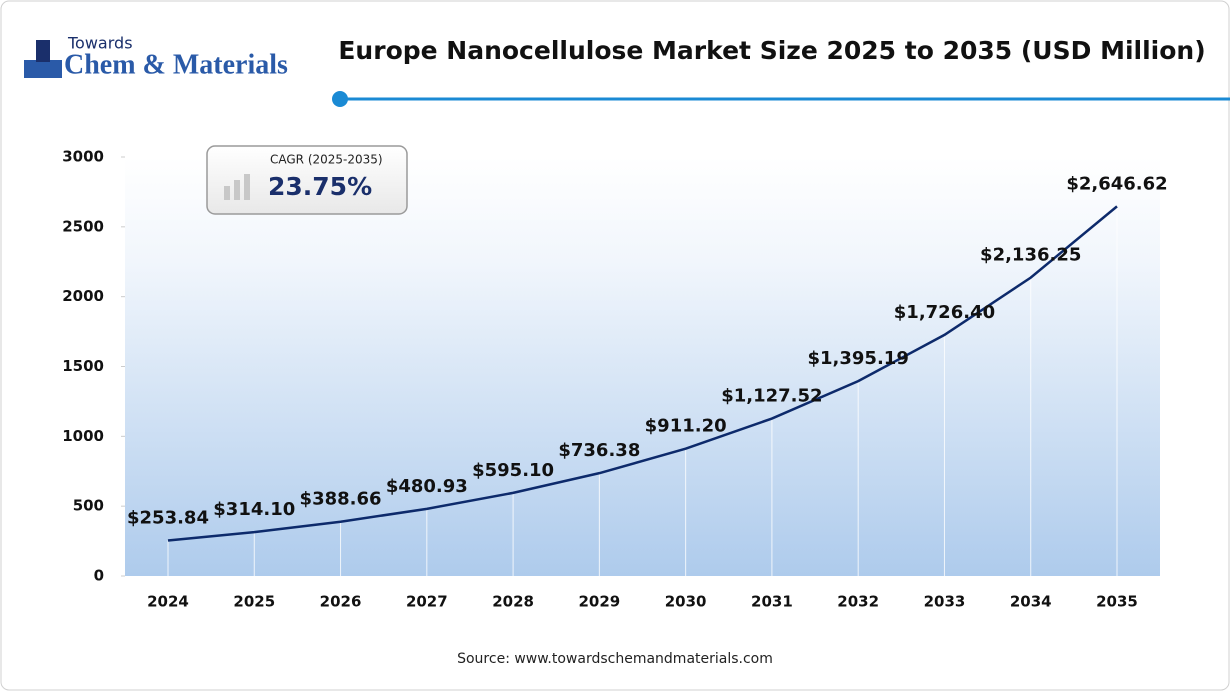 The height and width of the screenshot is (695, 1230). I want to click on cagr-frame, so click(307, 180).